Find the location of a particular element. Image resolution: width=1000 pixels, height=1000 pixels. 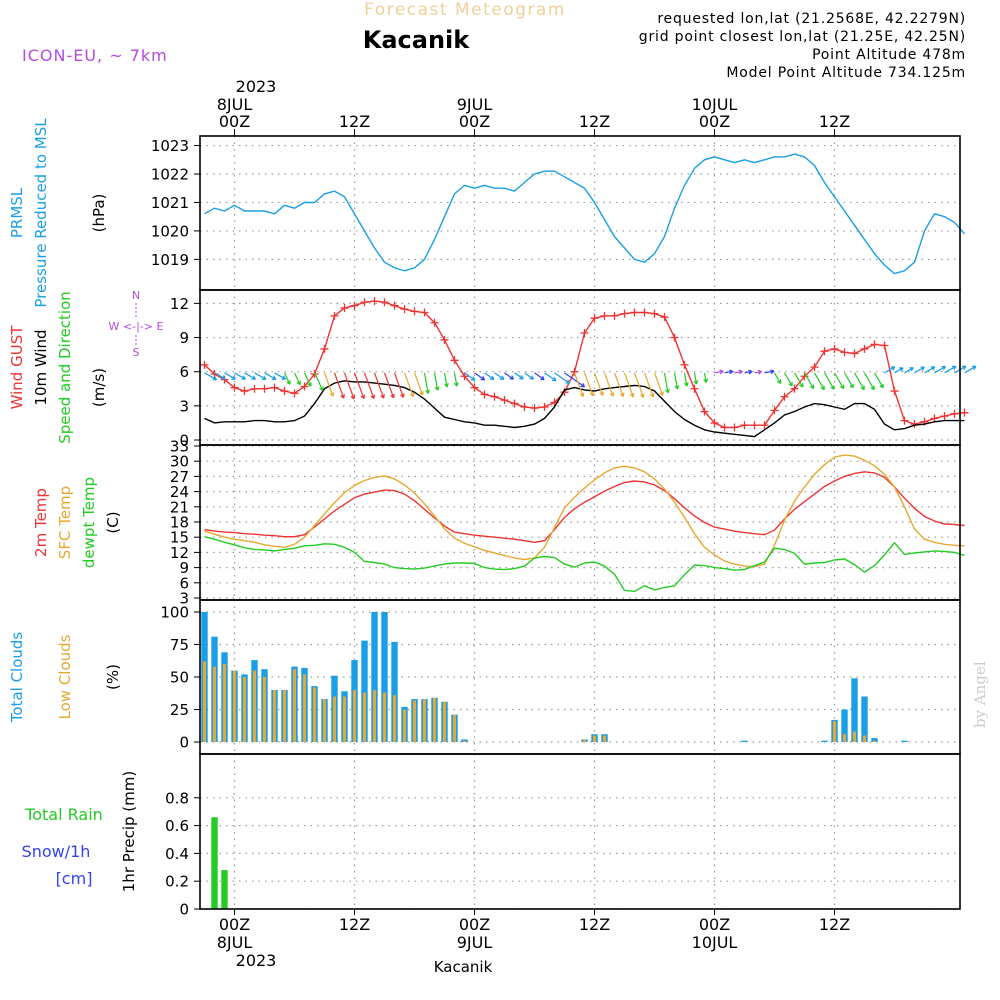

bottom-year: 2023 is located at coordinates (256, 960).